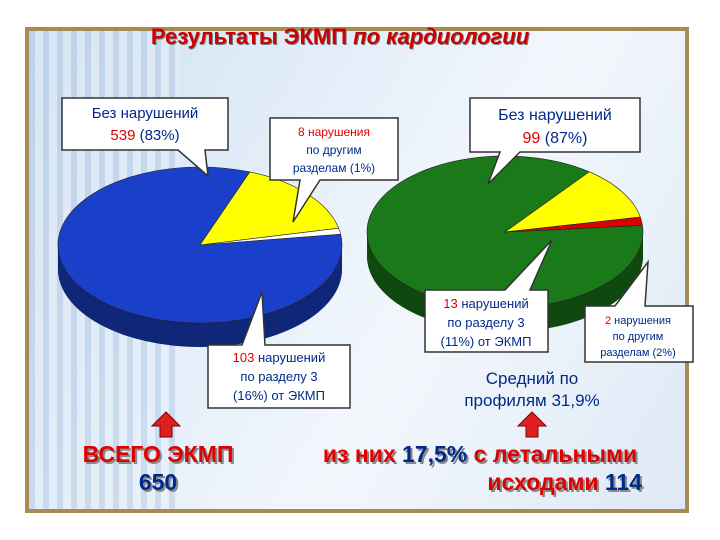 The width and height of the screenshot is (720, 540). I want to click on lethal-text-a: из них, so click(362, 454).